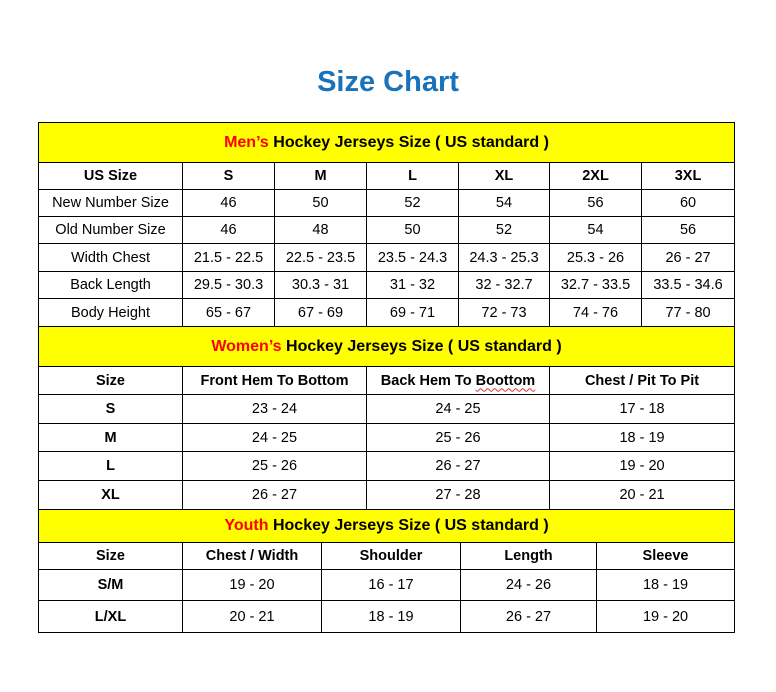 The height and width of the screenshot is (692, 776). What do you see at coordinates (595, 257) in the screenshot?
I see `table-cell: 25.3 - 26` at bounding box center [595, 257].